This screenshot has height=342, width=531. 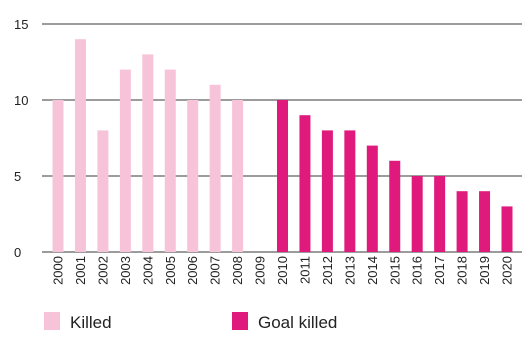 I want to click on x-tick-label: 2015, so click(x=394, y=270).